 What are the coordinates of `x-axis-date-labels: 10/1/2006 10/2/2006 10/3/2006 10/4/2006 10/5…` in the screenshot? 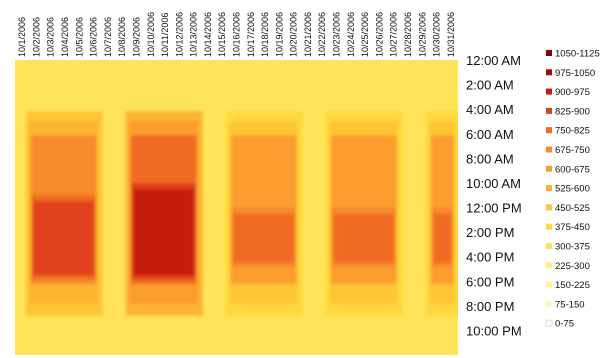 It's located at (236, 34).